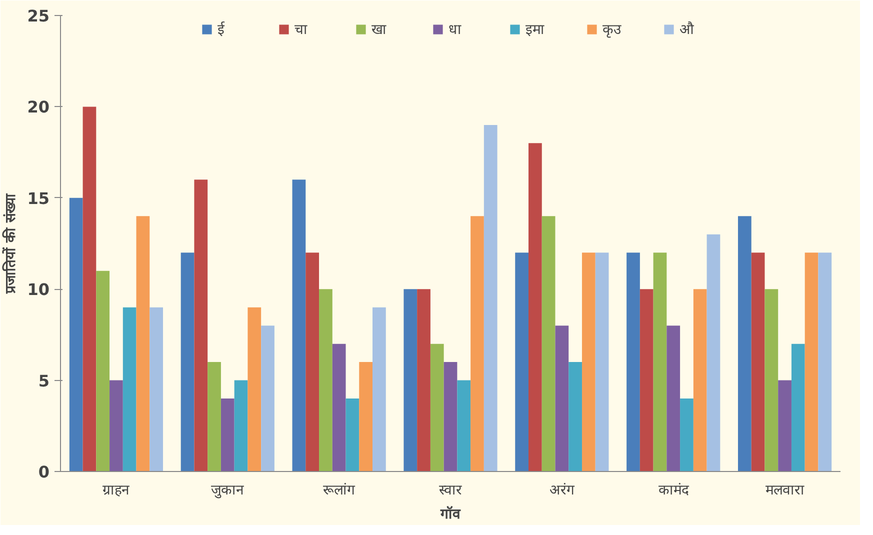  Describe the element at coordinates (674, 490) in the screenshot. I see `x-tick-label: कामंद` at that location.